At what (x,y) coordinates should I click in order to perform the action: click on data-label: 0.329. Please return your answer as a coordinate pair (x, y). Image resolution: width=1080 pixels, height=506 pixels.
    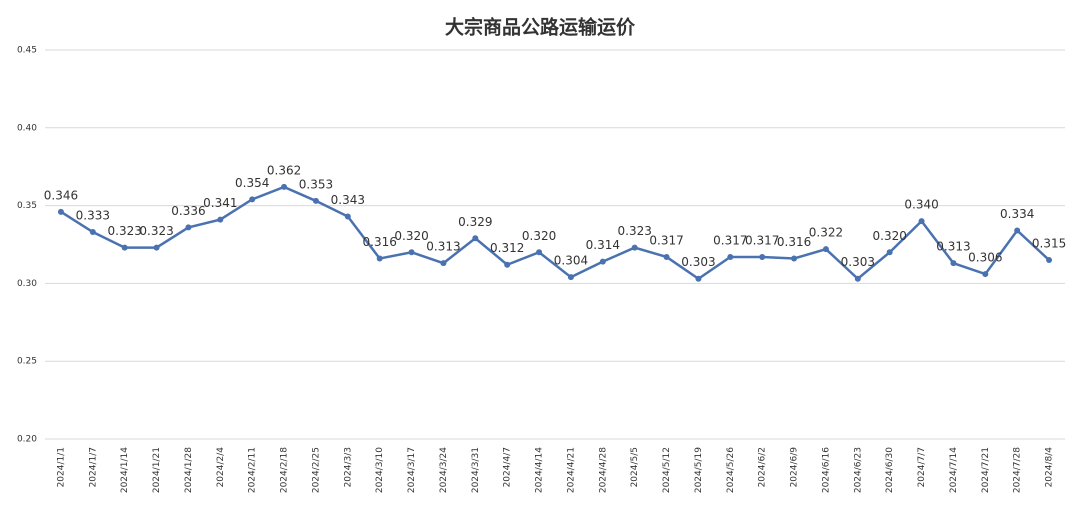
    Looking at the image, I should click on (475, 222).